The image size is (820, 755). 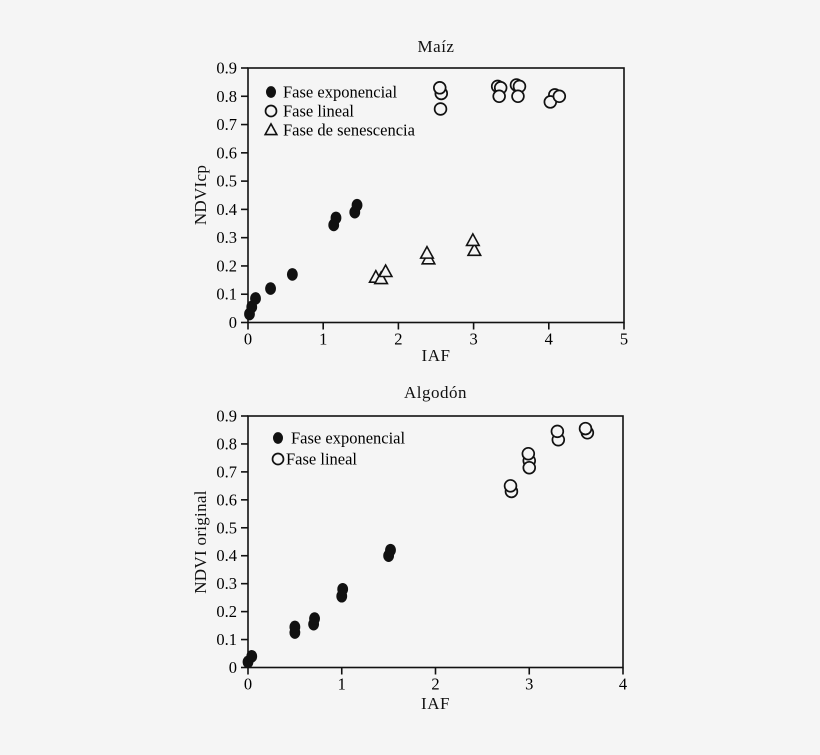 What do you see at coordinates (200, 195) in the screenshot?
I see `y-axis-label-maiz: NDVIcp` at bounding box center [200, 195].